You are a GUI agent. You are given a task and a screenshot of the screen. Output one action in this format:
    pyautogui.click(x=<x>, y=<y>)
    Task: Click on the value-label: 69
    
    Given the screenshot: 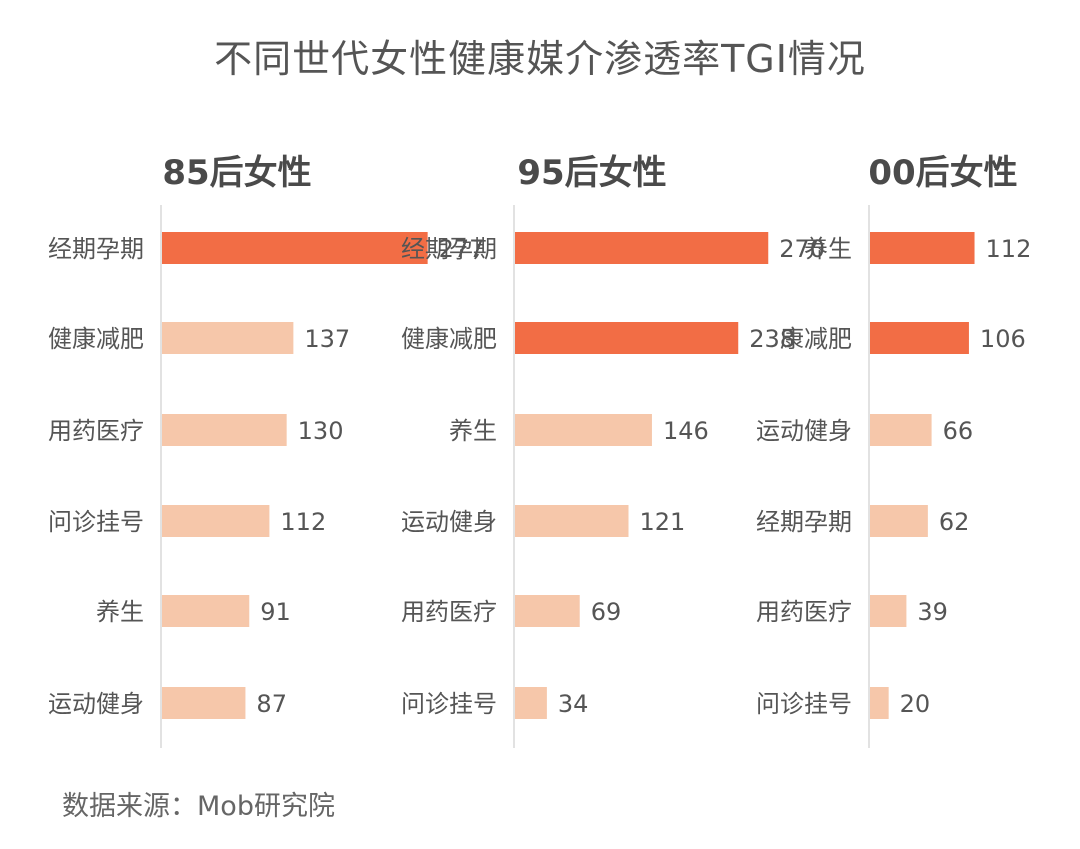 What is the action you would take?
    pyautogui.click(x=606, y=612)
    